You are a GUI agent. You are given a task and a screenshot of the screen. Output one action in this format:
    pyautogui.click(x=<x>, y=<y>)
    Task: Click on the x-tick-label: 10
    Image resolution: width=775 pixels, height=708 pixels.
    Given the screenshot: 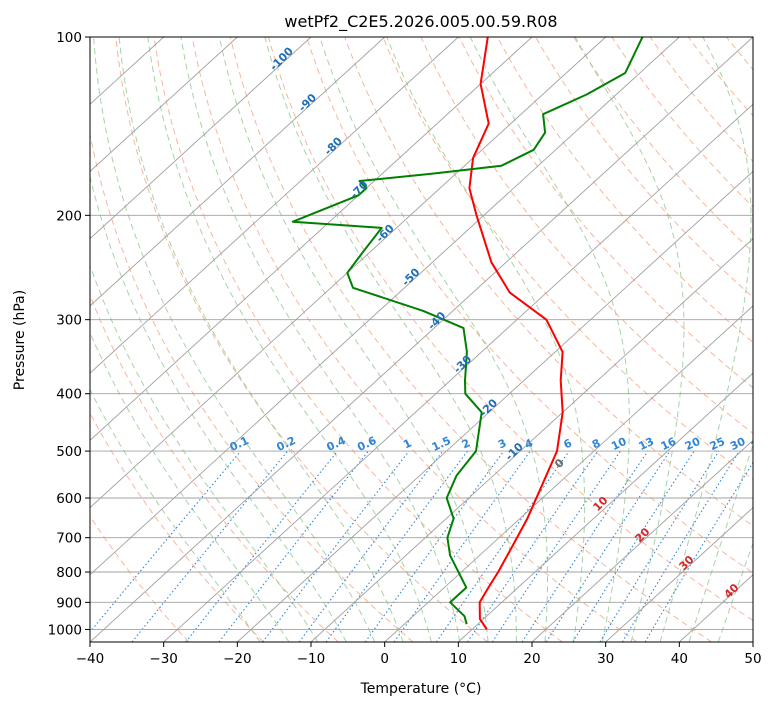 What is the action you would take?
    pyautogui.click(x=458, y=659)
    